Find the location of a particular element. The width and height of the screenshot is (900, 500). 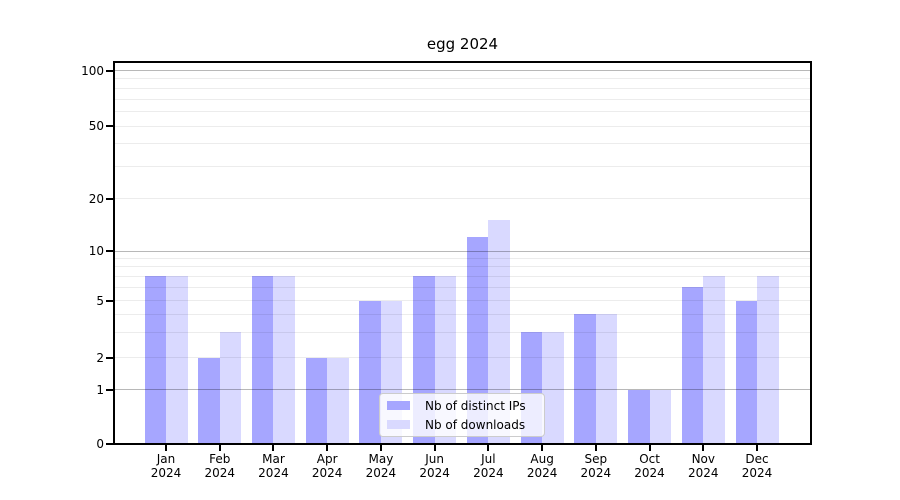

axis-spine-left is located at coordinates (114, 253).